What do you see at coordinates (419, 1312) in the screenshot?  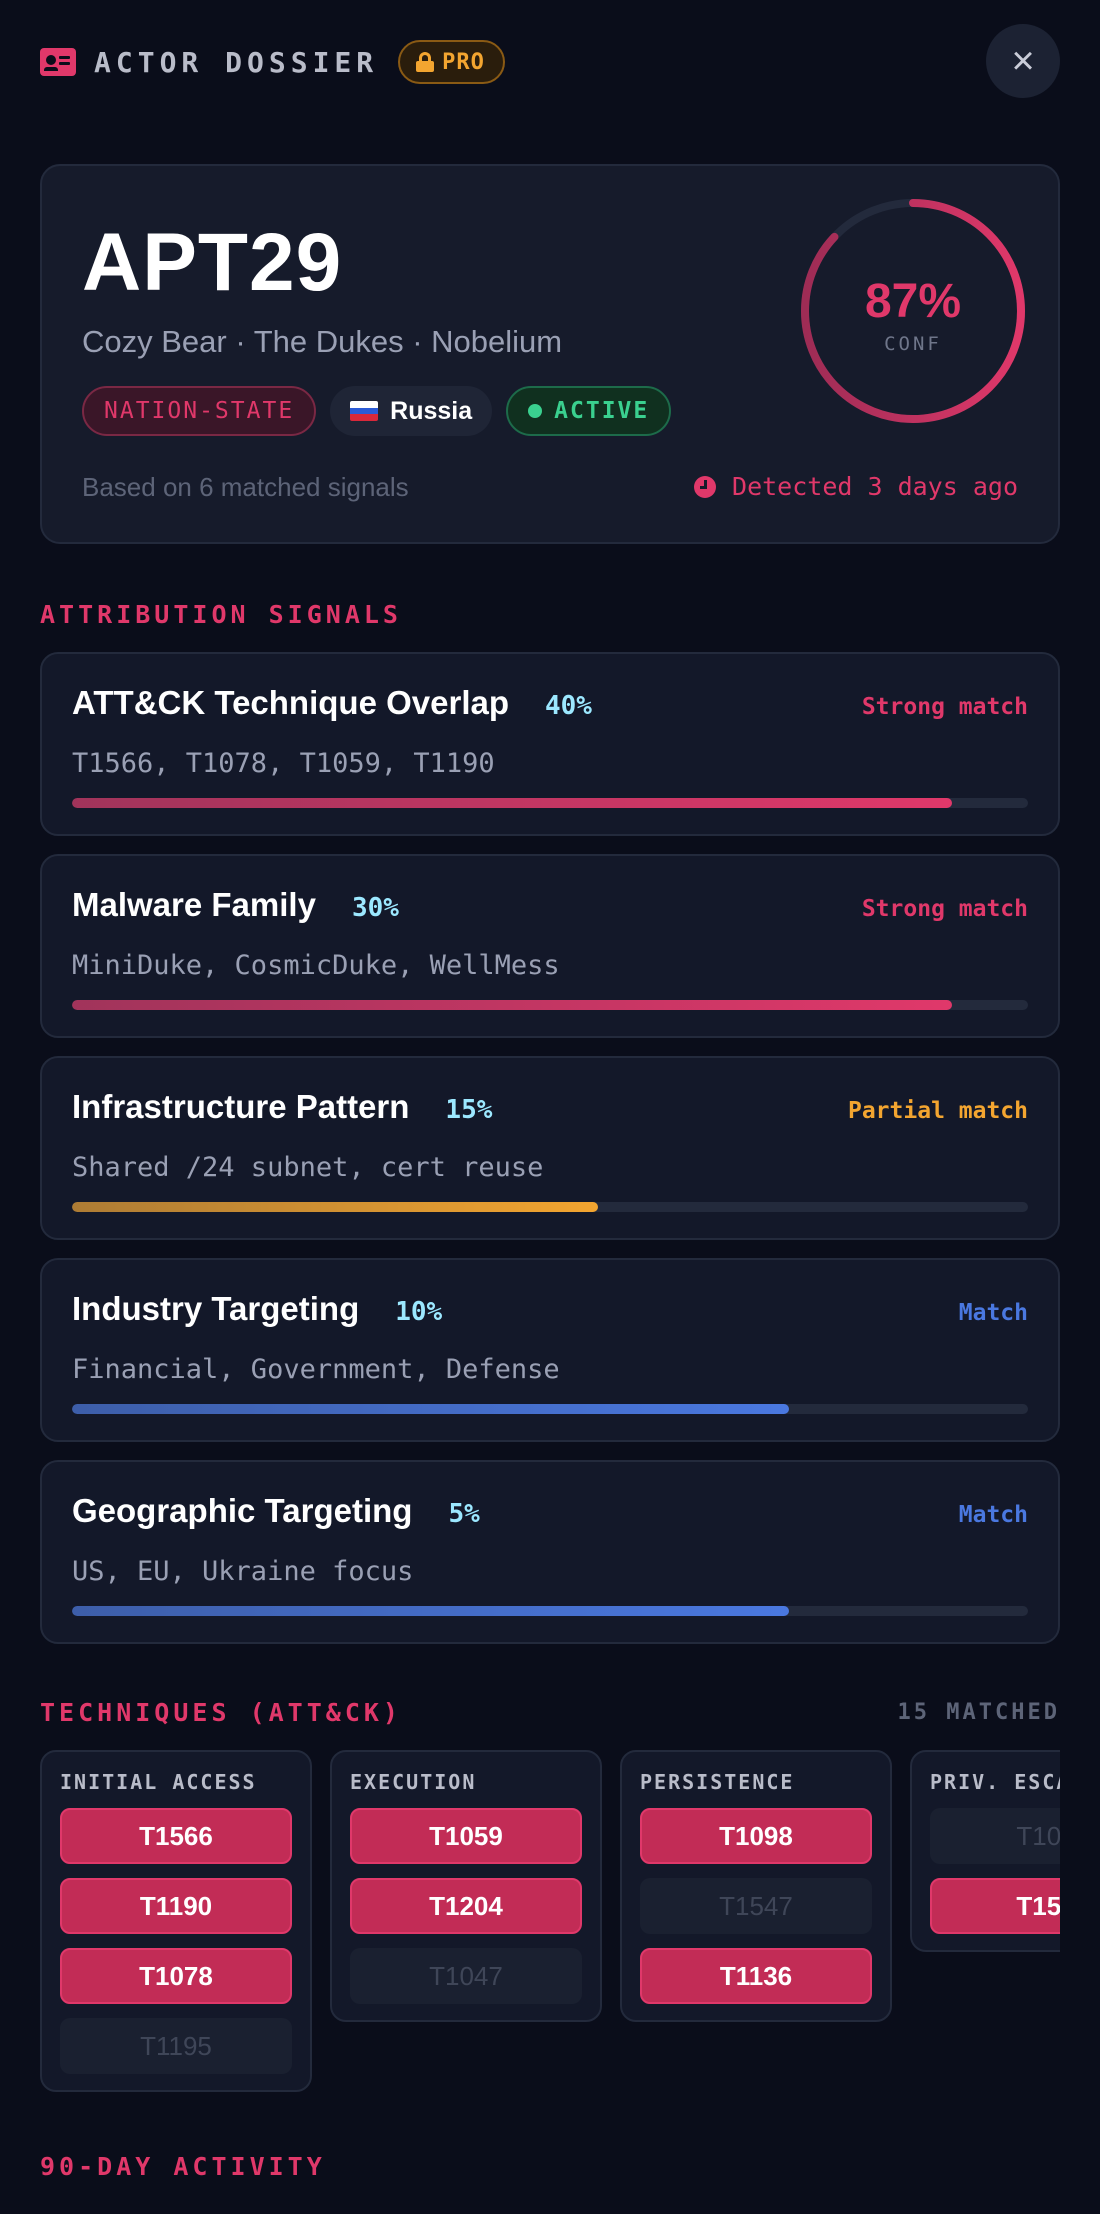 I see `signal-weight: 10%` at bounding box center [419, 1312].